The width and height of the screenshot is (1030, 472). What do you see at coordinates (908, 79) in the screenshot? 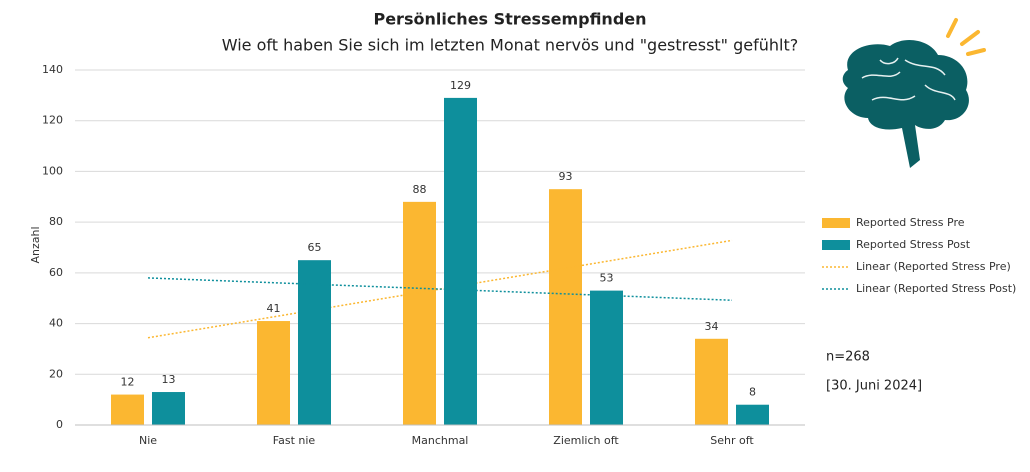
I see `brain-folds` at bounding box center [908, 79].